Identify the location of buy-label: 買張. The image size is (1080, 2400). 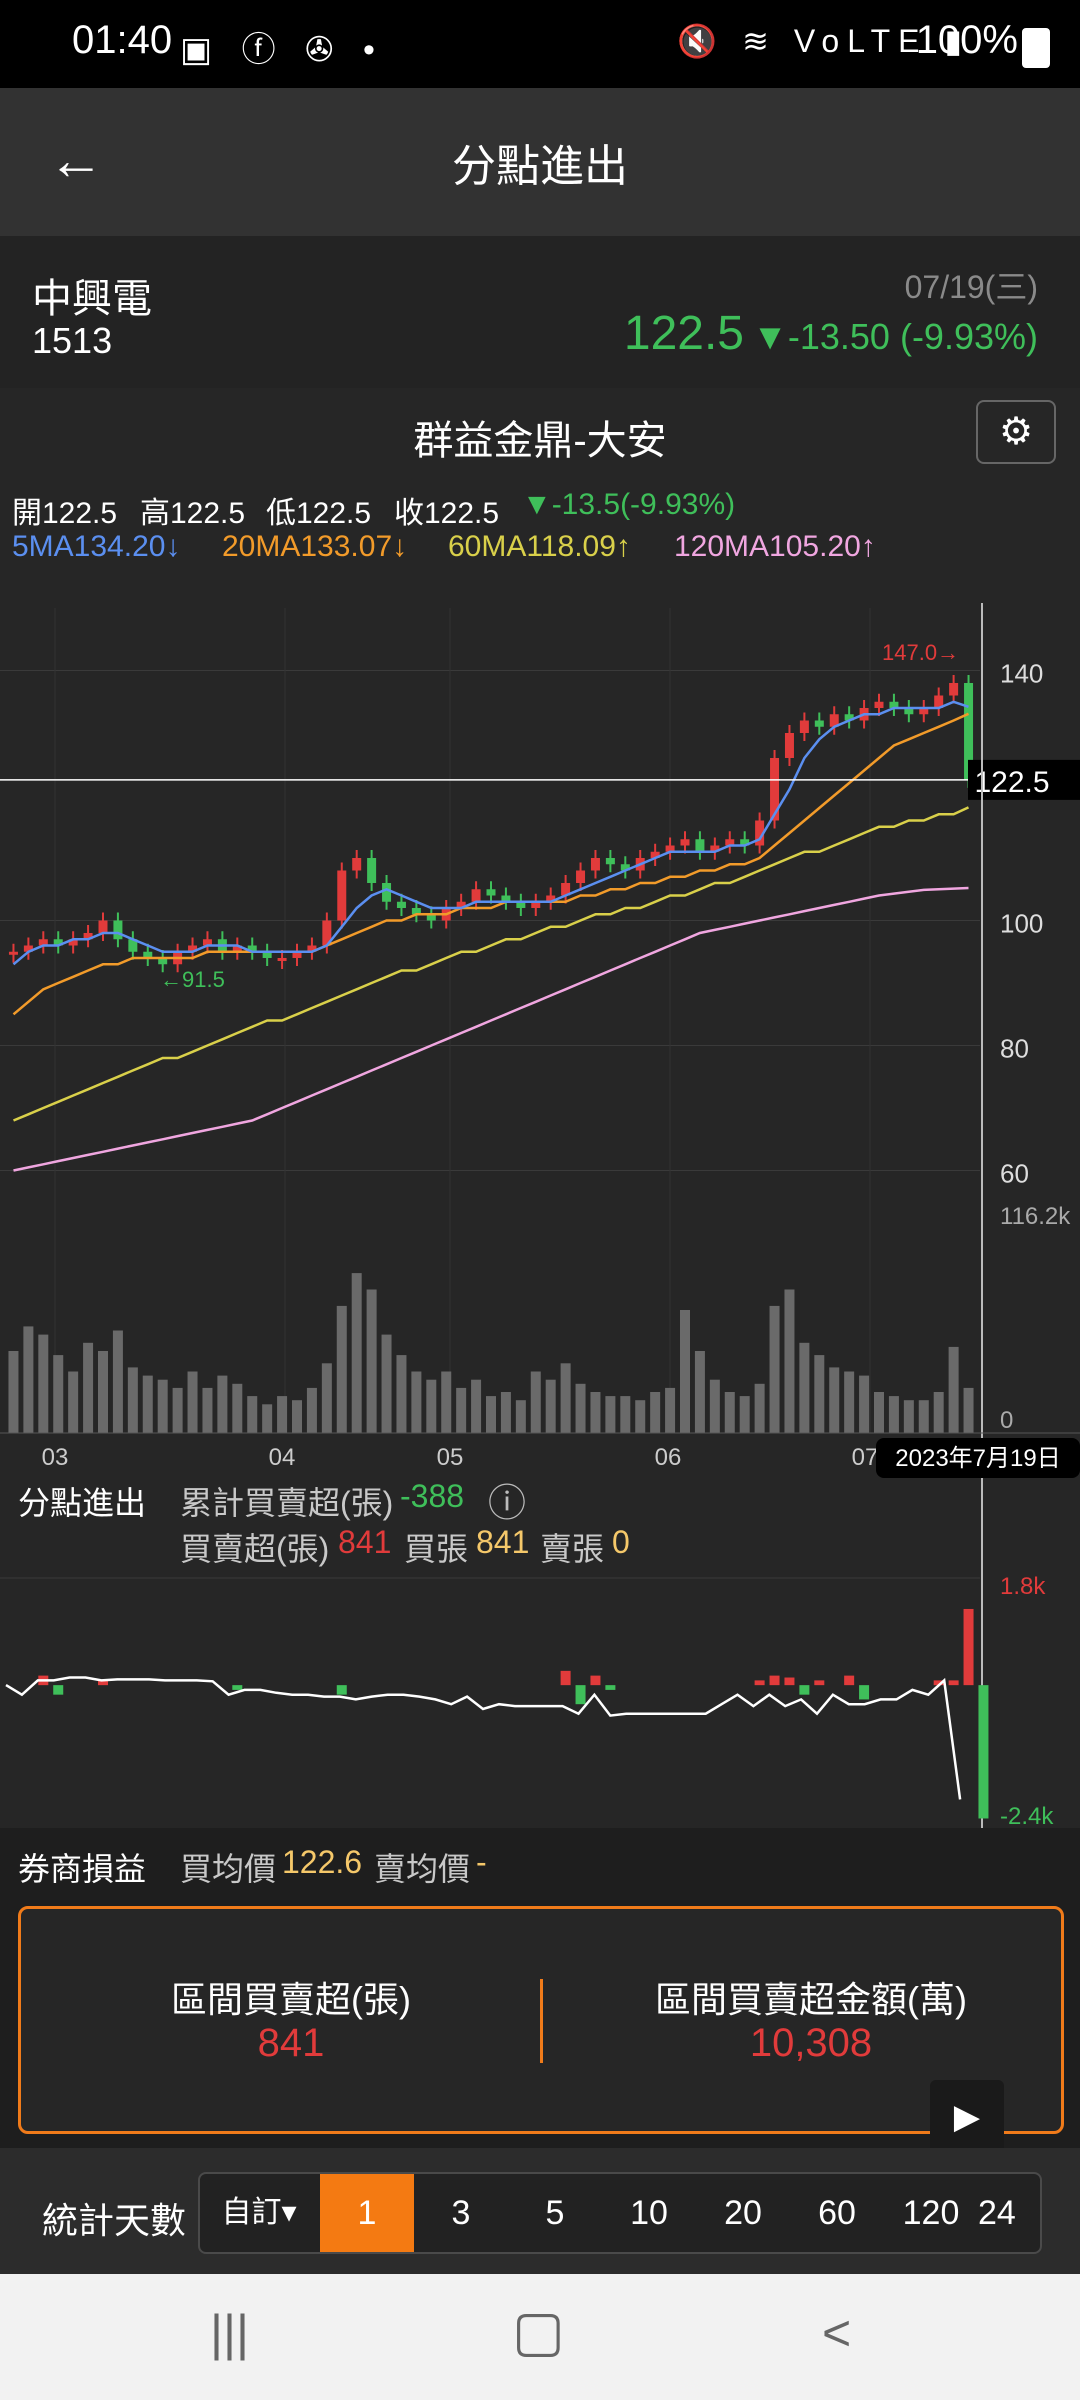
(436, 1549).